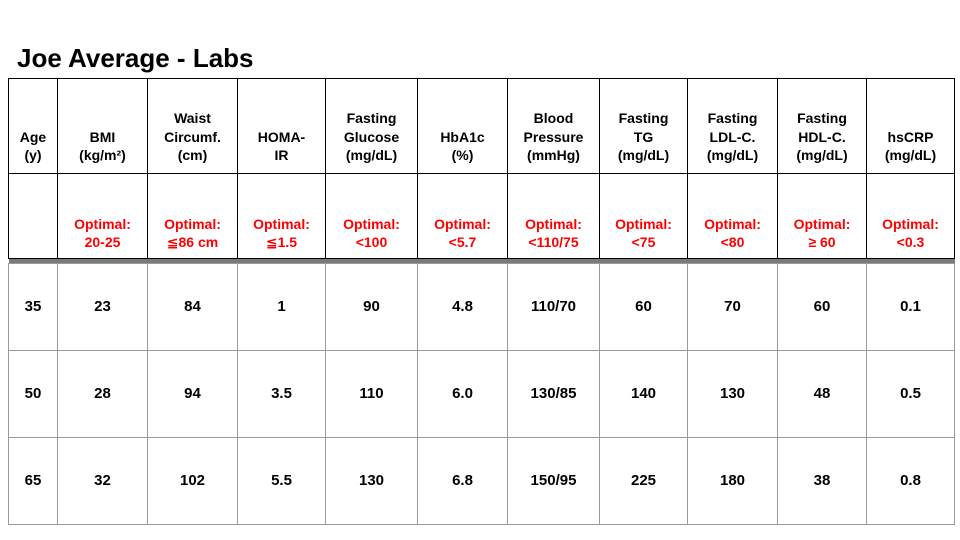 The height and width of the screenshot is (540, 960). I want to click on optimal-homa-ir: Optimal: ≦1.5, so click(281, 216).